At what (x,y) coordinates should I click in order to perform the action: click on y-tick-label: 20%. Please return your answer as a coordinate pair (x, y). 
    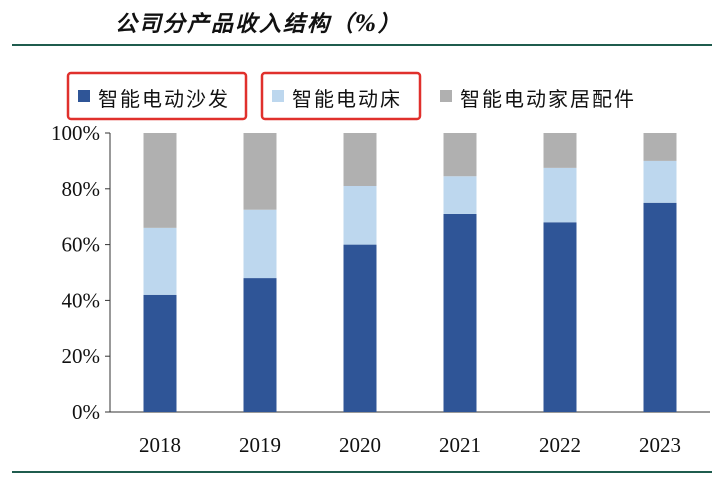
    Looking at the image, I should click on (81, 356).